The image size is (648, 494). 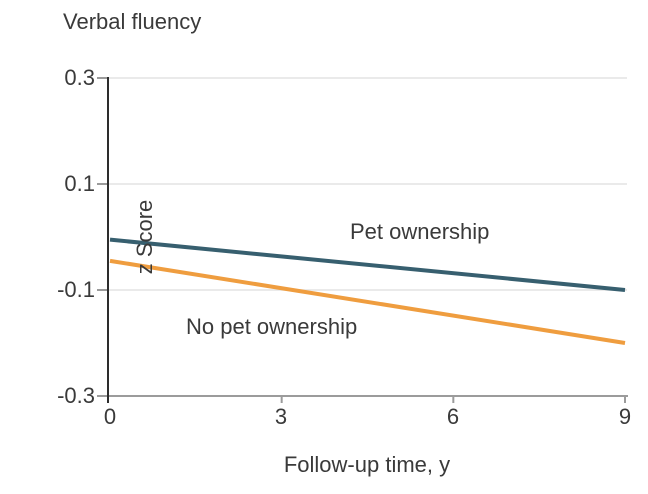 What do you see at coordinates (367, 264) in the screenshot?
I see `pet-ownership-line` at bounding box center [367, 264].